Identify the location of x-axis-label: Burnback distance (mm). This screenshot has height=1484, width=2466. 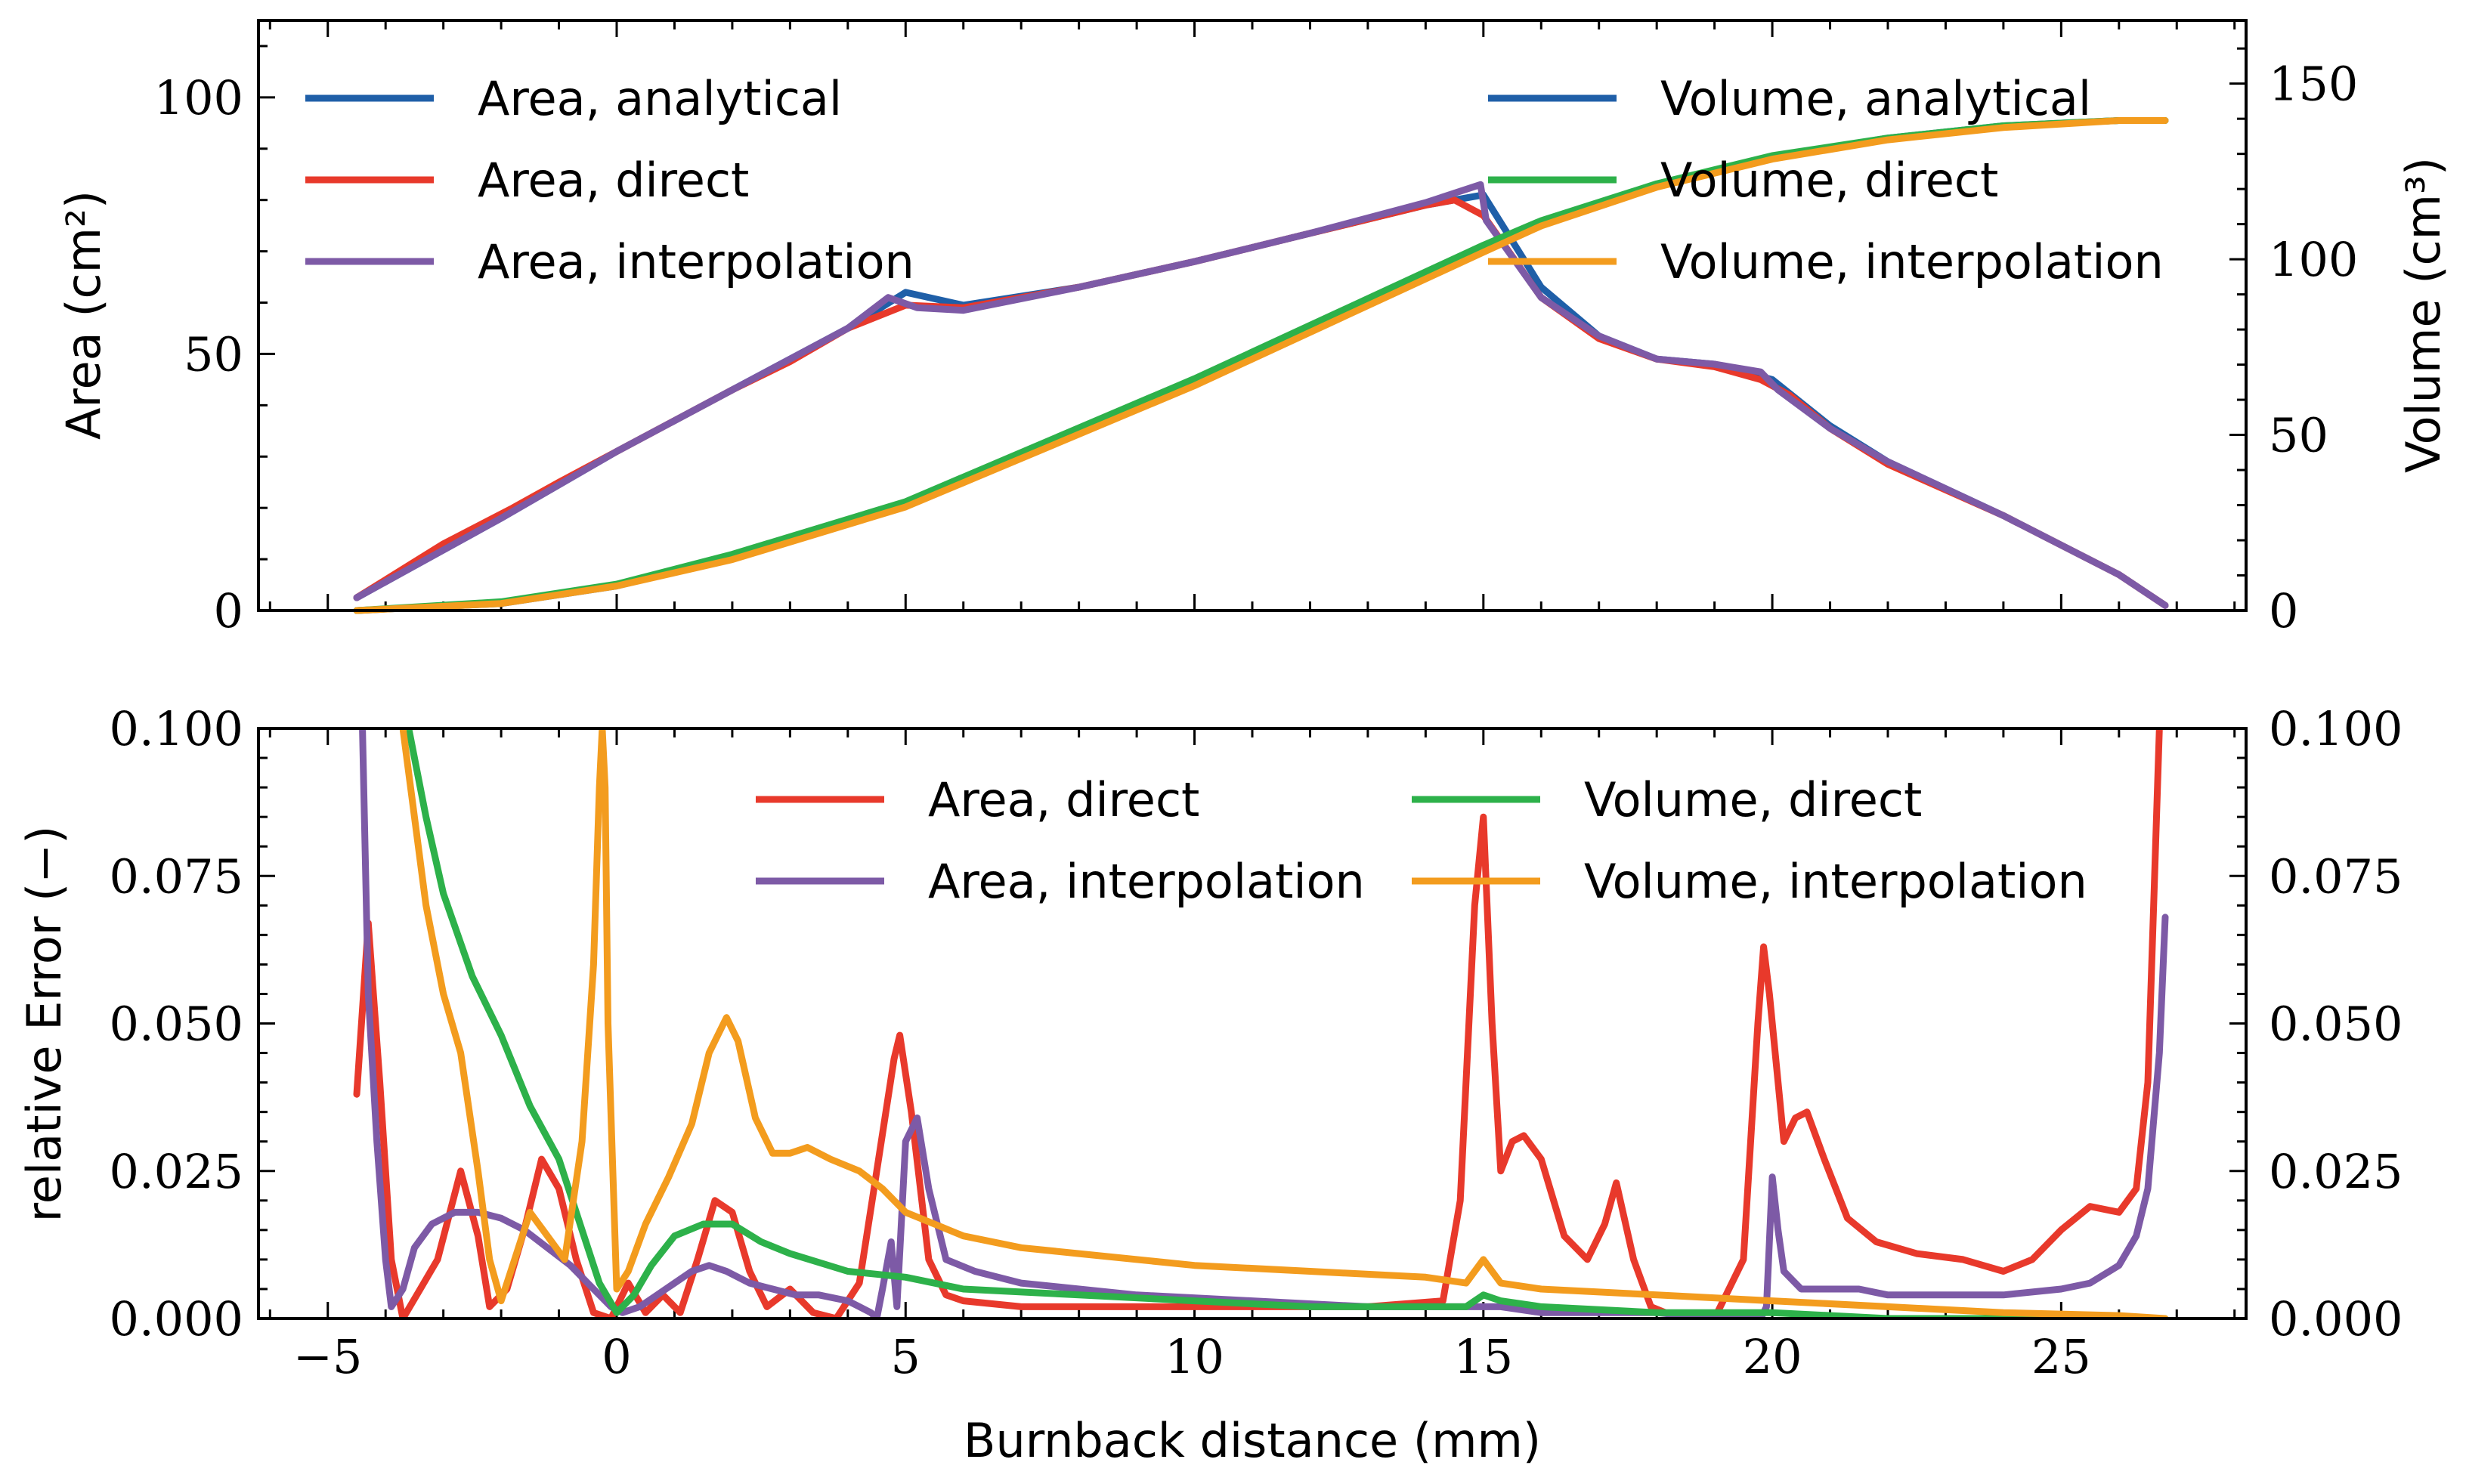
(1252, 1440).